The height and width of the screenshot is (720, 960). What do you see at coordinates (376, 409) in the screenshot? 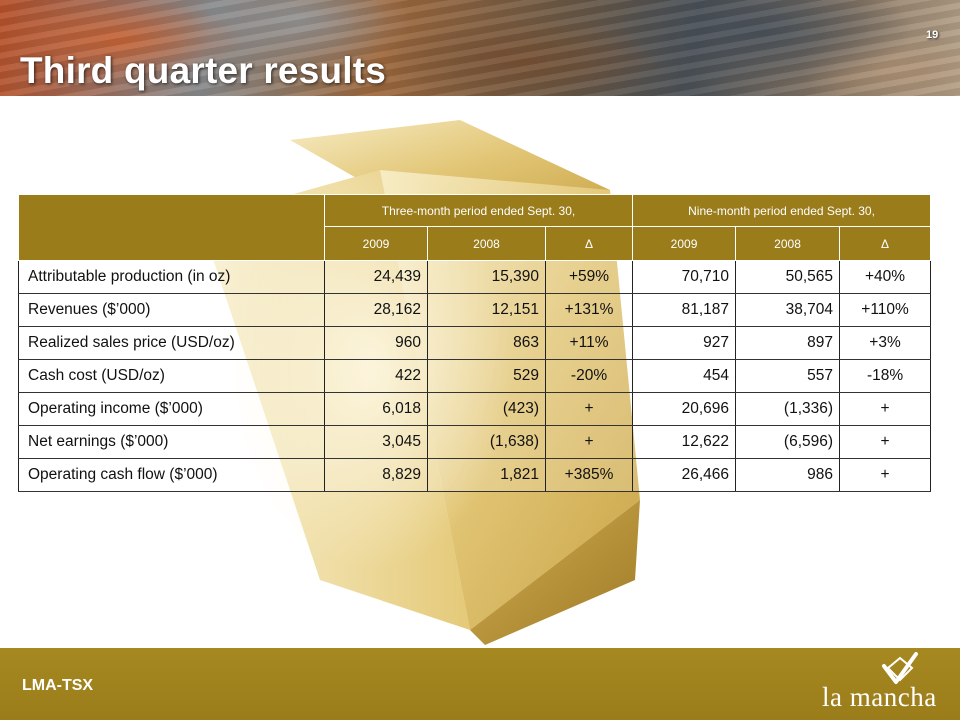
I see `cell-q3-2009: 6,018` at bounding box center [376, 409].